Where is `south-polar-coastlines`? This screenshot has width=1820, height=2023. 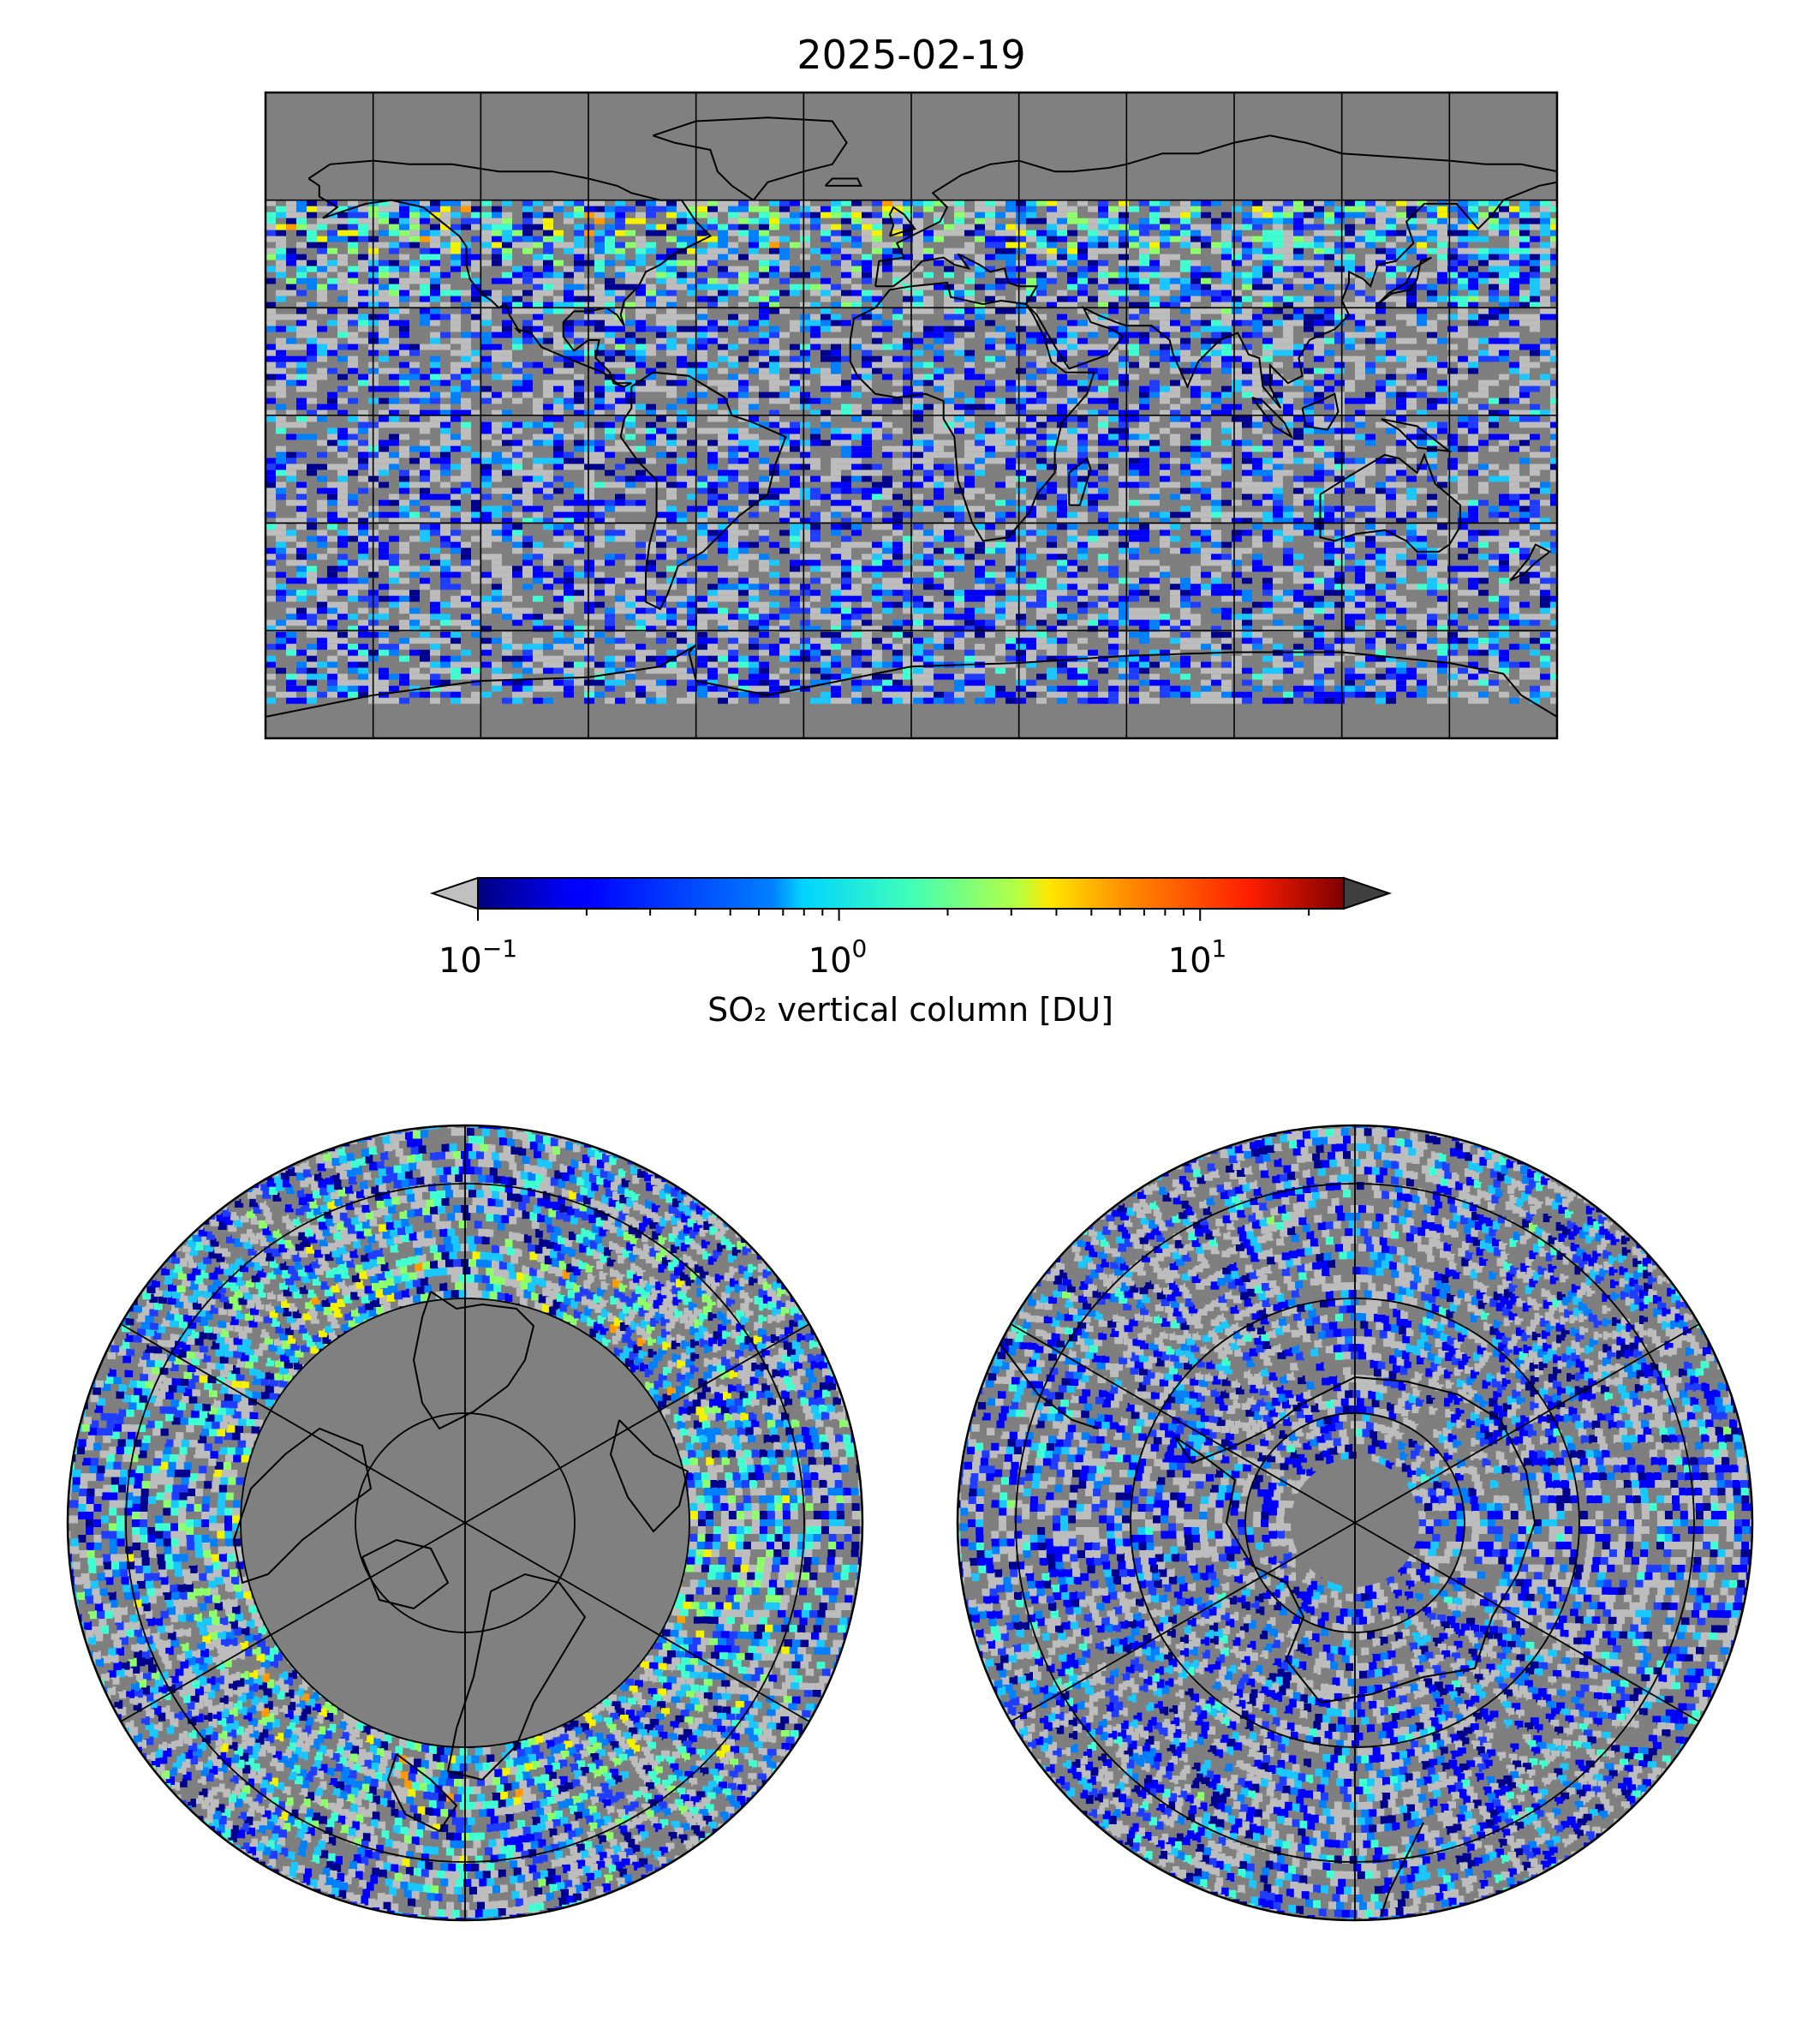 south-polar-coastlines is located at coordinates (1261, 1621).